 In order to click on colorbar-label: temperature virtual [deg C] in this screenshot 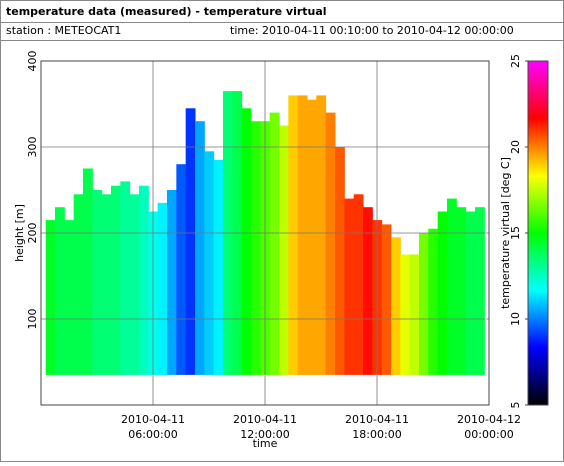, I will do `click(505, 233)`.